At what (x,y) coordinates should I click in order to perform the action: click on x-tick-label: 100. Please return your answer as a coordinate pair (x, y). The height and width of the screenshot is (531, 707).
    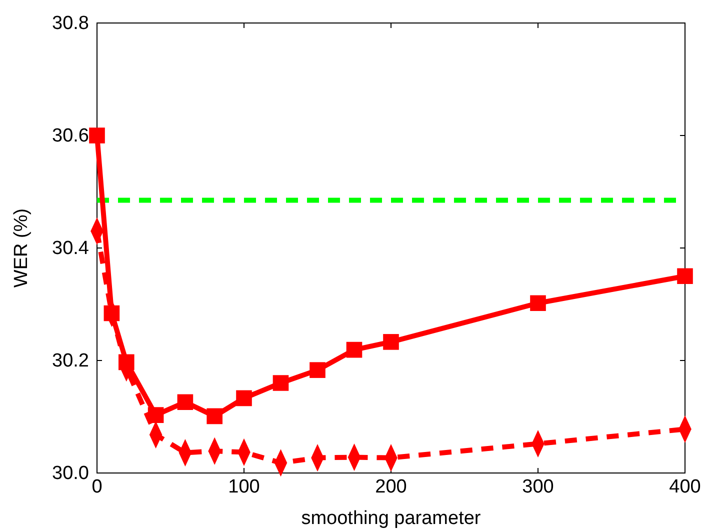
    Looking at the image, I should click on (244, 487).